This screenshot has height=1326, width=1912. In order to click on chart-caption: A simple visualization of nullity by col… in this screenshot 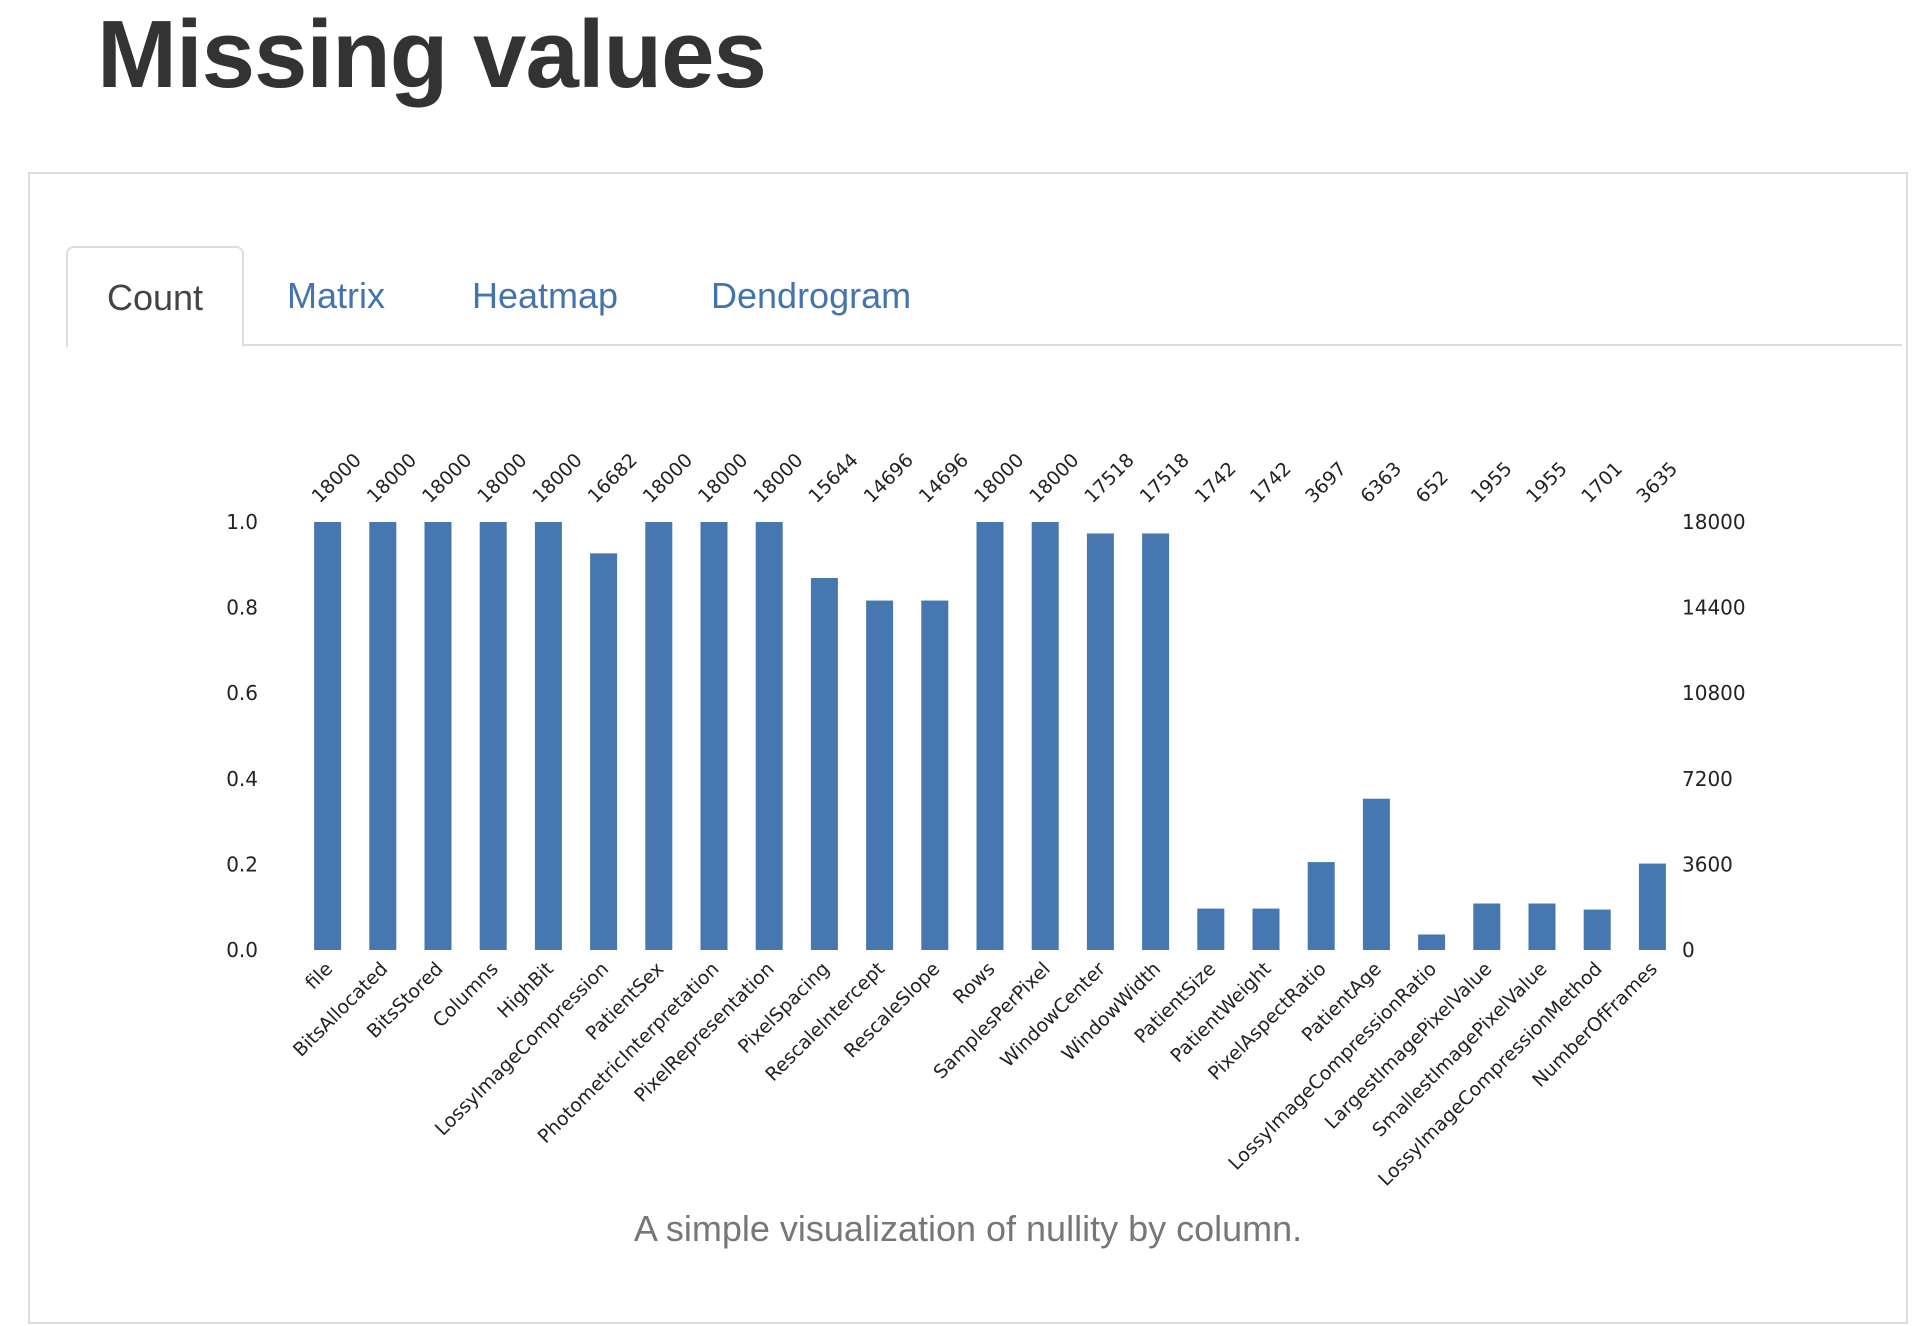, I will do `click(968, 1228)`.